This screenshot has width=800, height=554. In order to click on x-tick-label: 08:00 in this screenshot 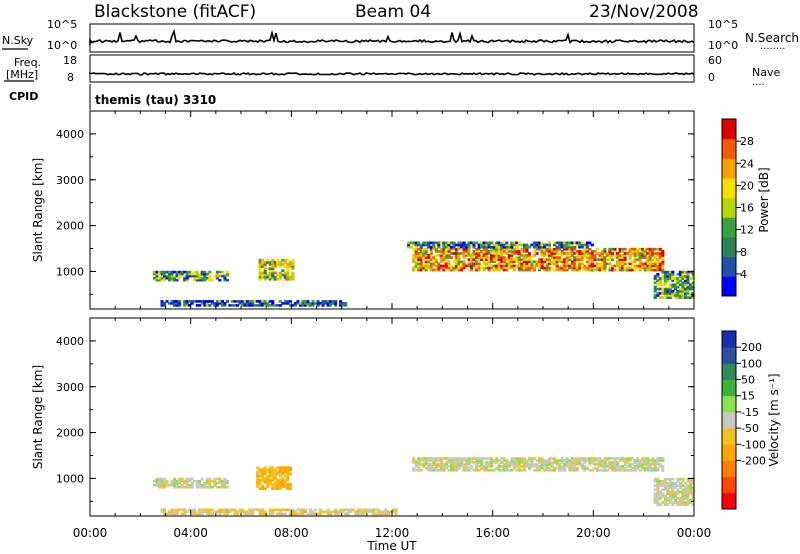, I will do `click(291, 533)`.